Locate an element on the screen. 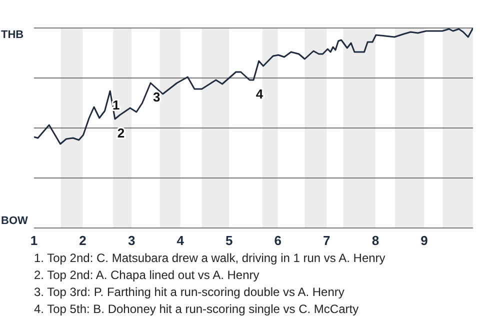 Image resolution: width=480 pixels, height=320 pixels. x-tick-label: 3 is located at coordinates (132, 240).